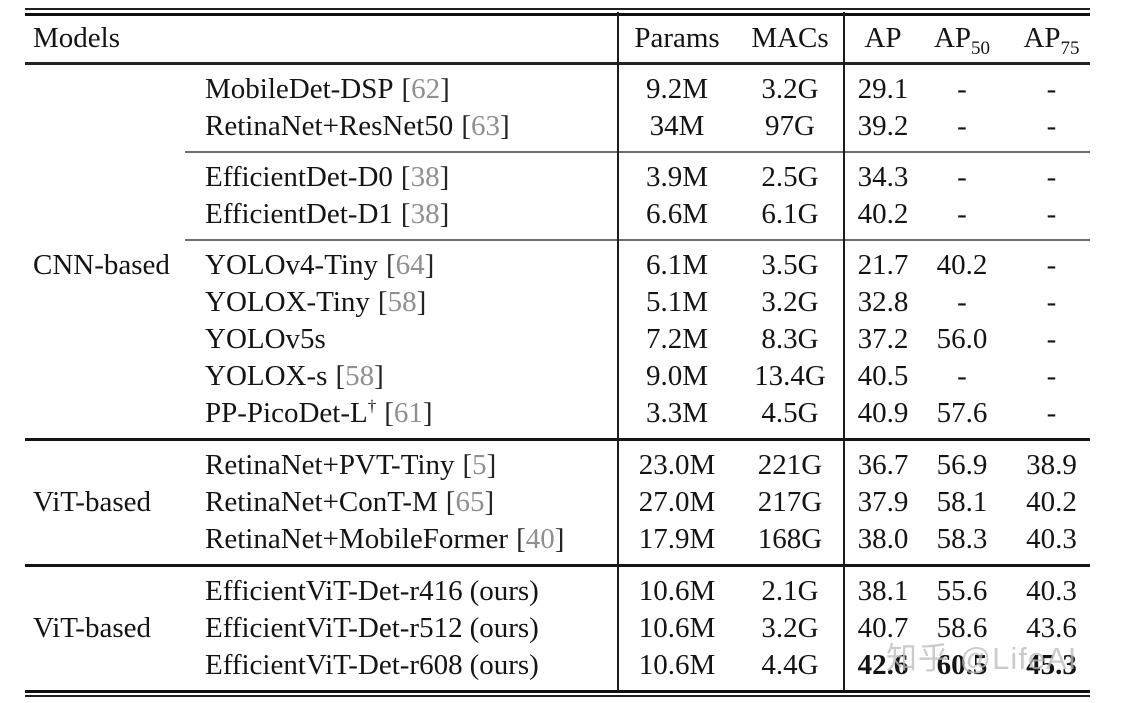 Image resolution: width=1122 pixels, height=703 pixels. I want to click on model-text: YOLOX-Tiny, so click(287, 301).